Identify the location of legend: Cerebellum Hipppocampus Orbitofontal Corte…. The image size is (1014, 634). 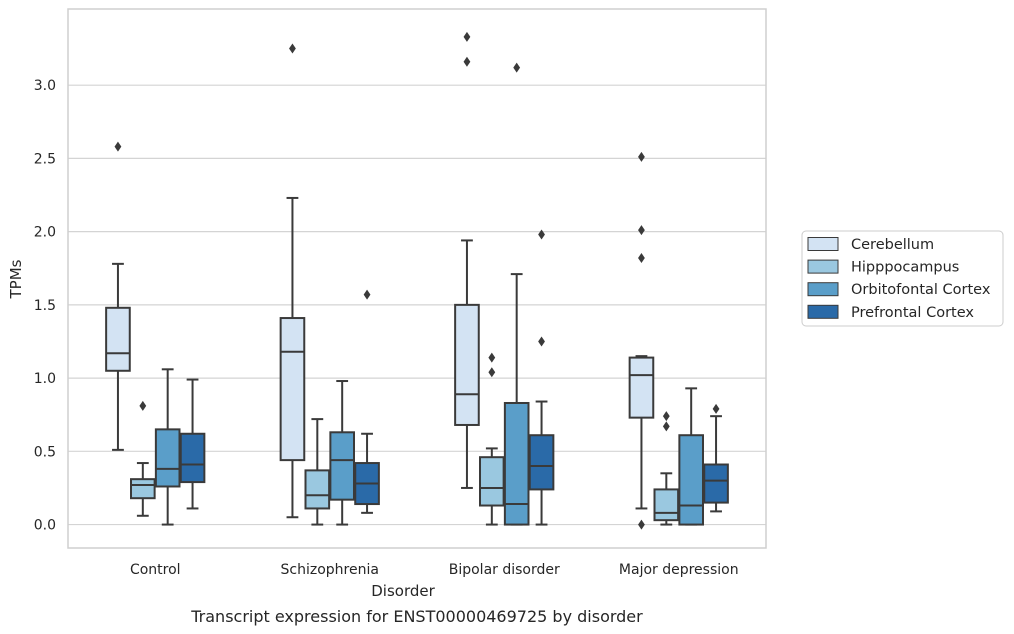
(902, 278).